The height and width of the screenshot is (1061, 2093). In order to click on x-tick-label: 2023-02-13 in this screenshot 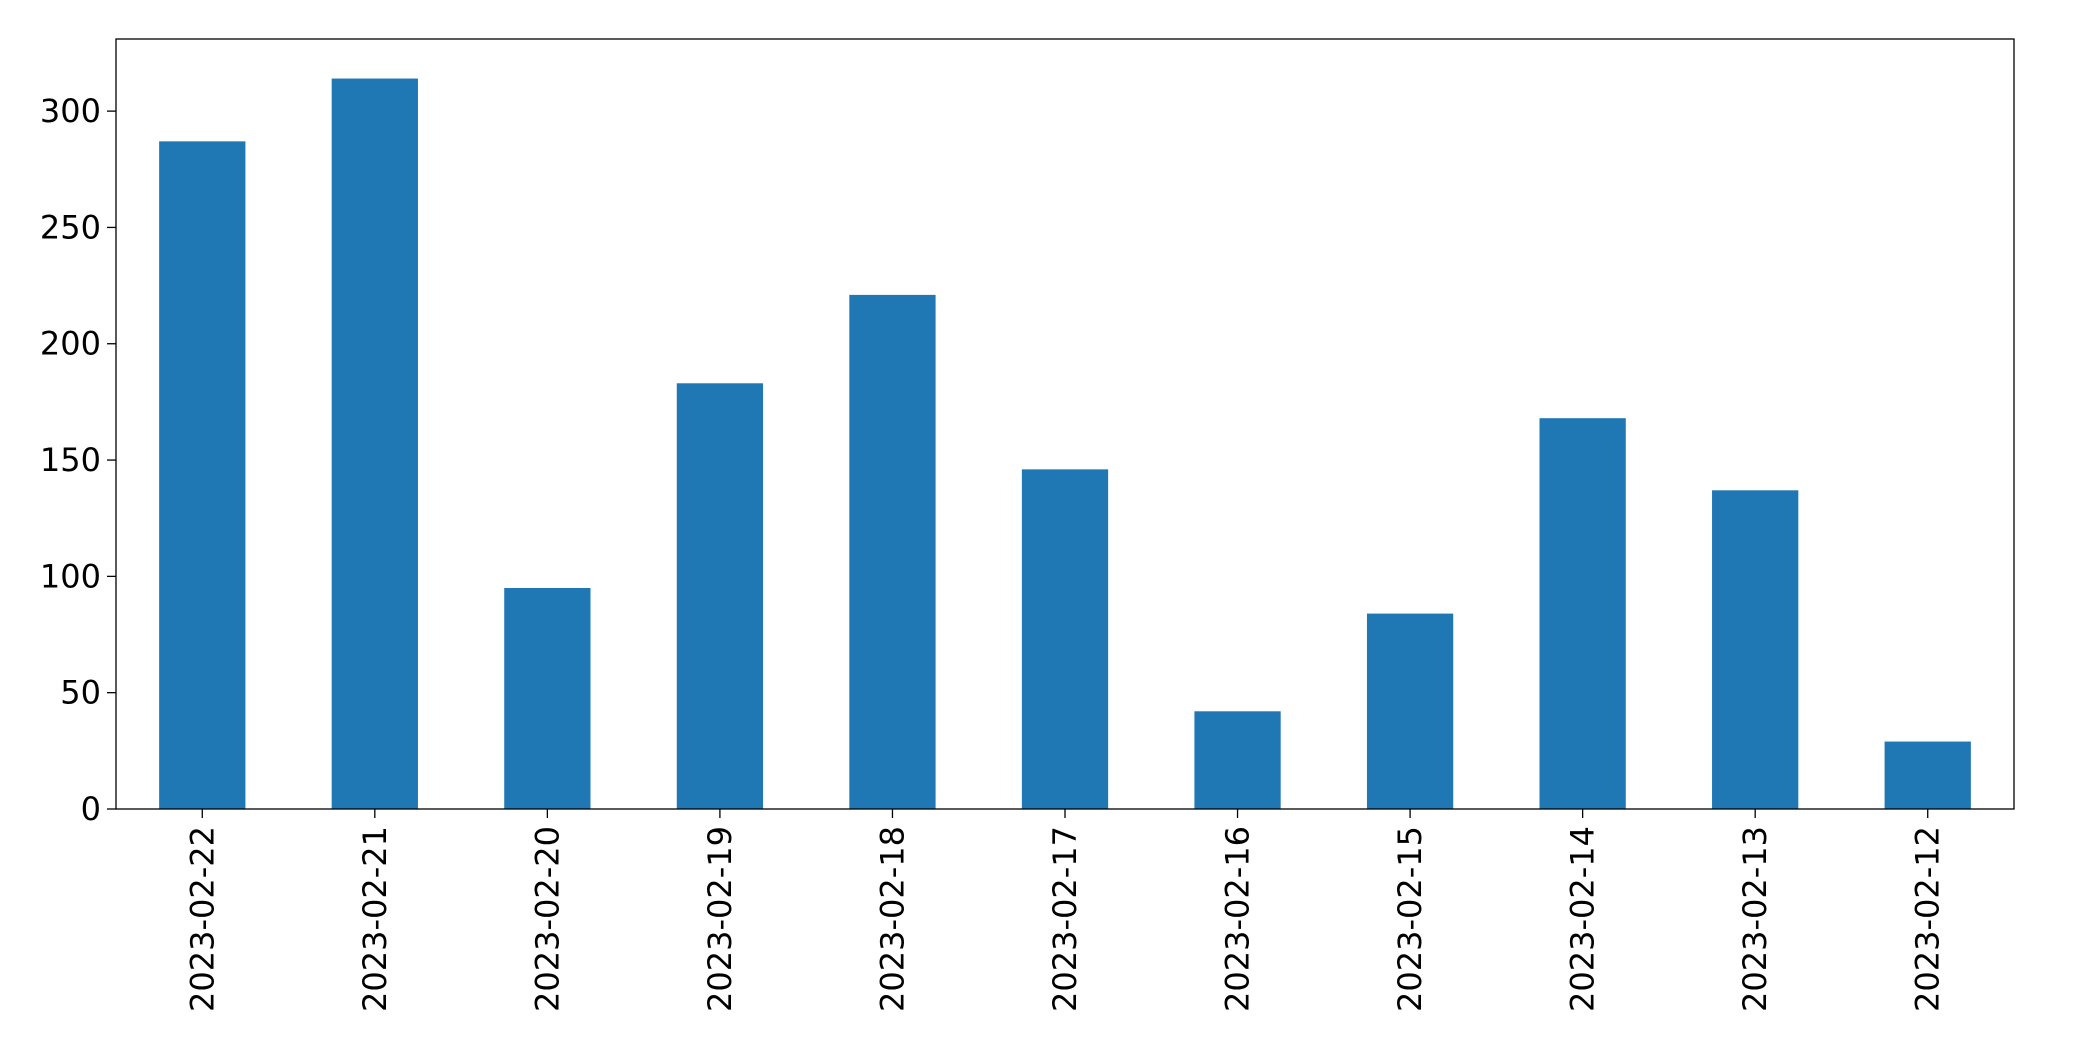, I will do `click(1755, 919)`.